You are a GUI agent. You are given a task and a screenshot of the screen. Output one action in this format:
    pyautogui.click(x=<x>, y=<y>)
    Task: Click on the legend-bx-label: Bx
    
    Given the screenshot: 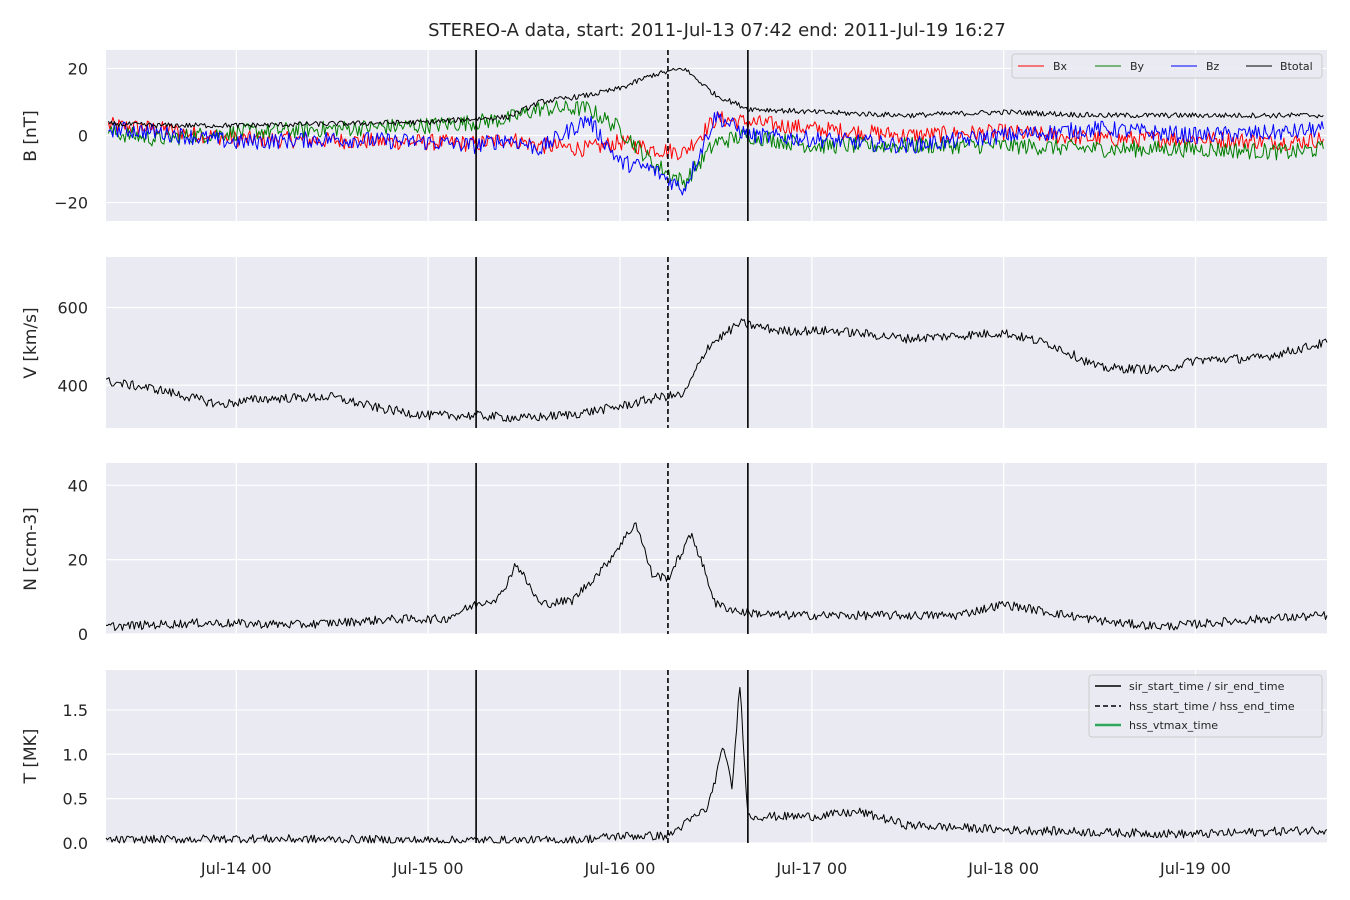 What is the action you would take?
    pyautogui.click(x=1060, y=66)
    